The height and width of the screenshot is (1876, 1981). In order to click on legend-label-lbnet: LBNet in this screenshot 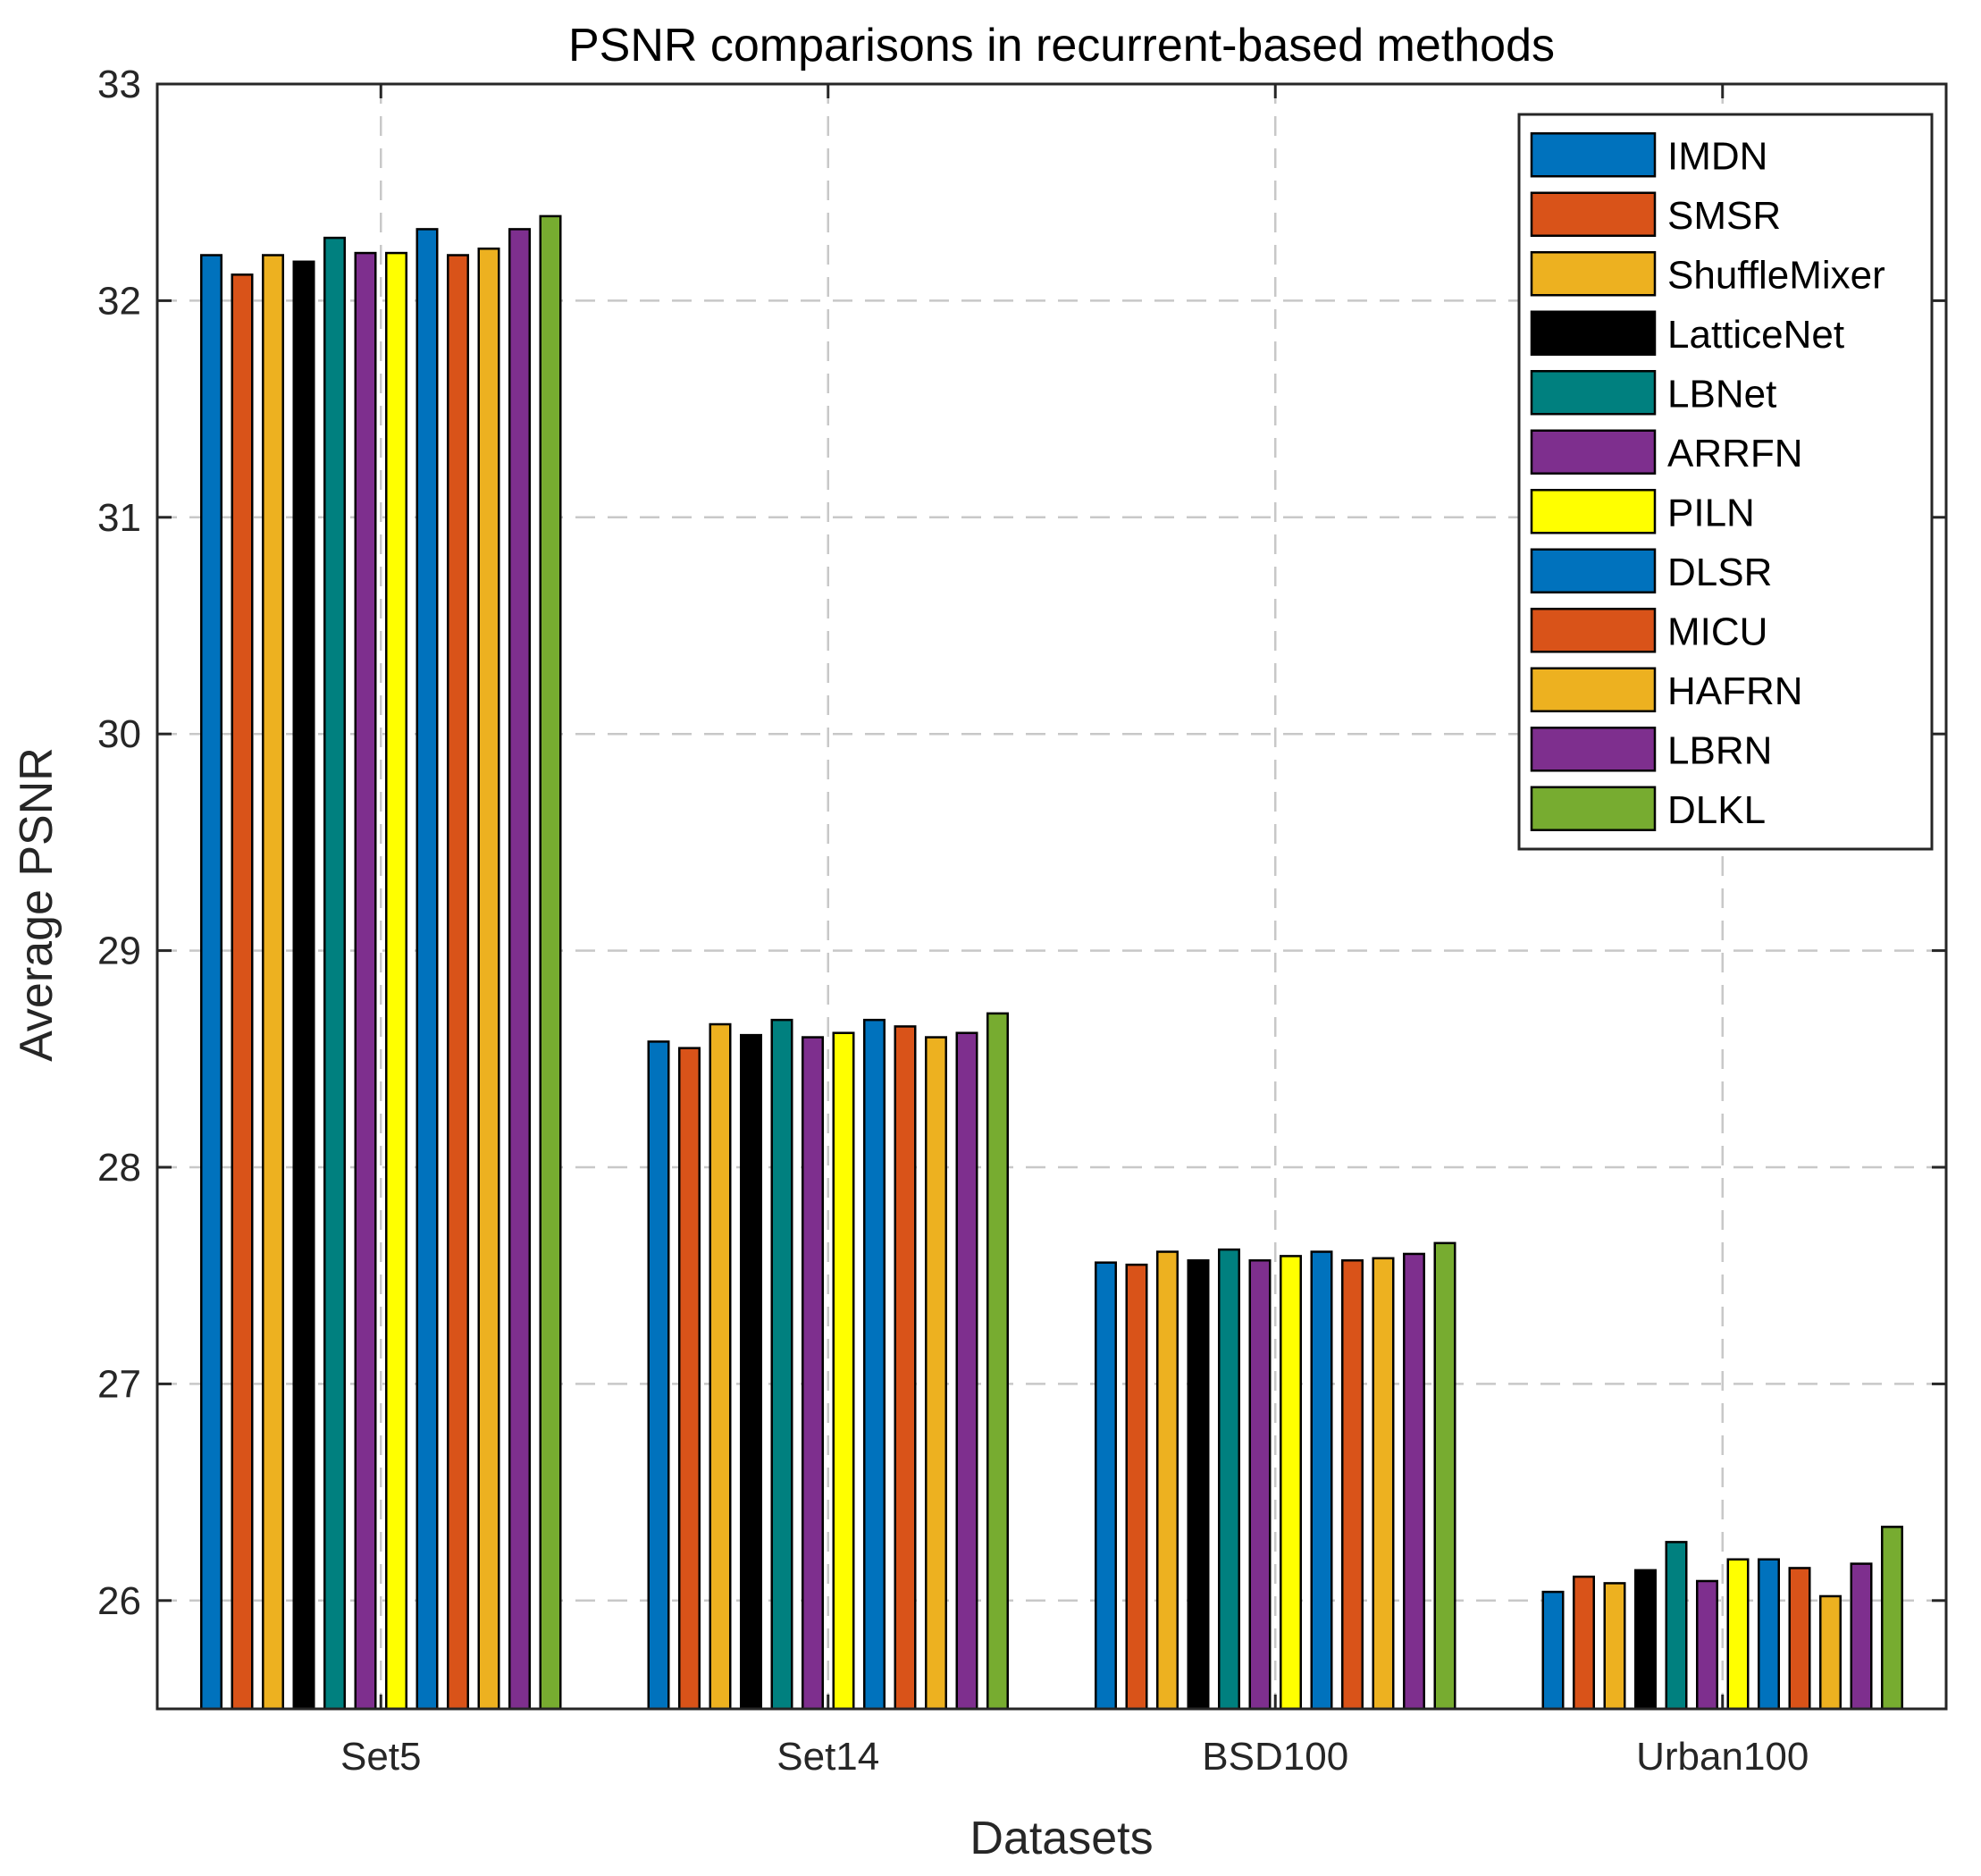, I will do `click(1722, 394)`.